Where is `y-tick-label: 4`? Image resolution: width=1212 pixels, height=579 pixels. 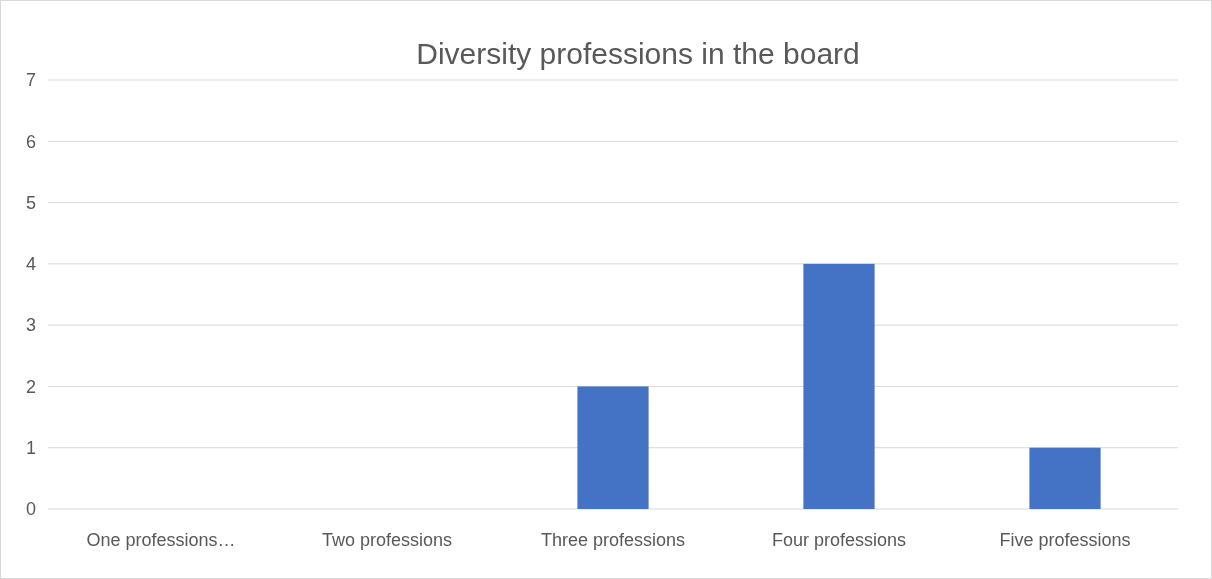
y-tick-label: 4 is located at coordinates (30, 264).